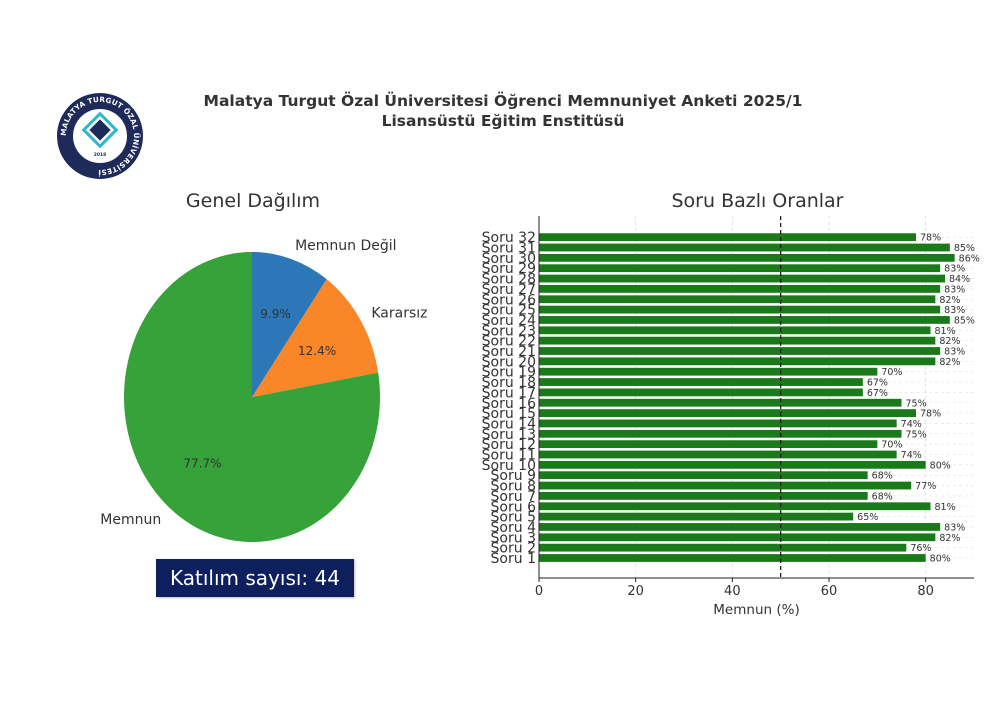  Describe the element at coordinates (509, 414) in the screenshot. I see `bar-category-label: Soru 15` at that location.